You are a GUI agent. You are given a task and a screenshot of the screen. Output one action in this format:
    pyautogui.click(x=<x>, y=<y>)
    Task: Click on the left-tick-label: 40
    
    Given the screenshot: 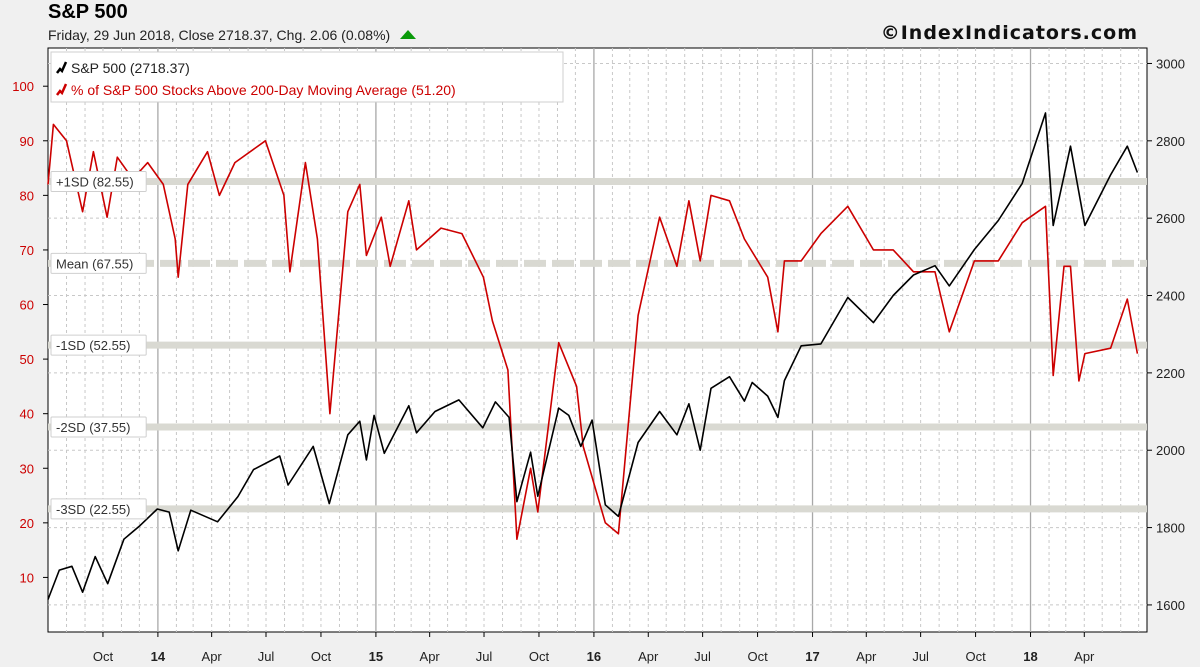 What is the action you would take?
    pyautogui.click(x=27, y=414)
    